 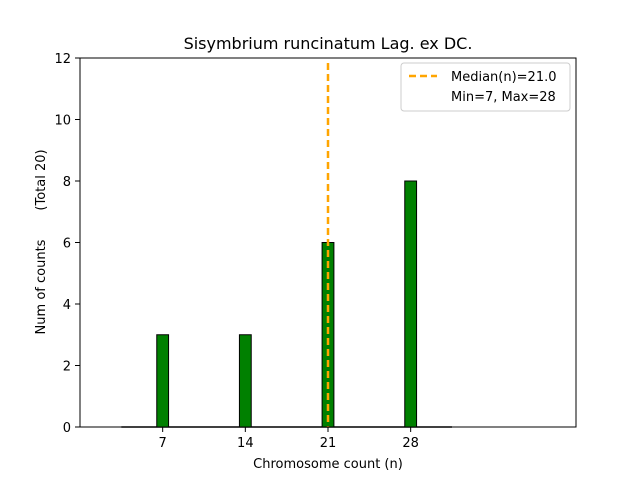 I want to click on x-axis-label: Chromosome count (n), so click(x=328, y=464).